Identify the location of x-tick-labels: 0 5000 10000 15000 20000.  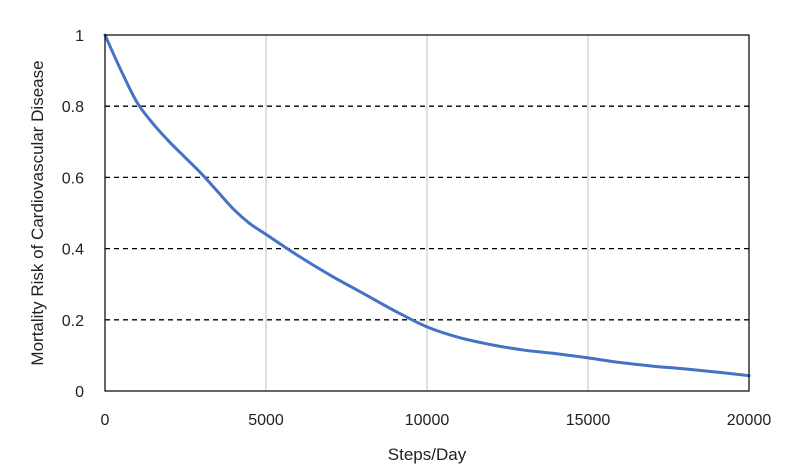
(436, 420).